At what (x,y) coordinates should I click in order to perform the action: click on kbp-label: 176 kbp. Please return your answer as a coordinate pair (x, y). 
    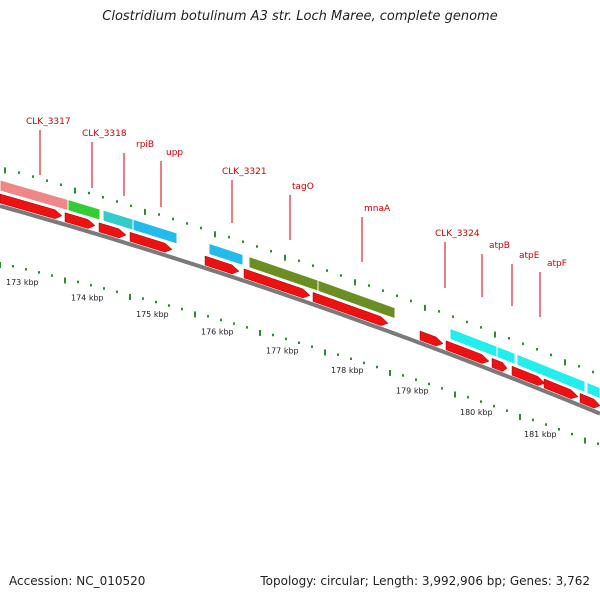
    Looking at the image, I should click on (217, 332).